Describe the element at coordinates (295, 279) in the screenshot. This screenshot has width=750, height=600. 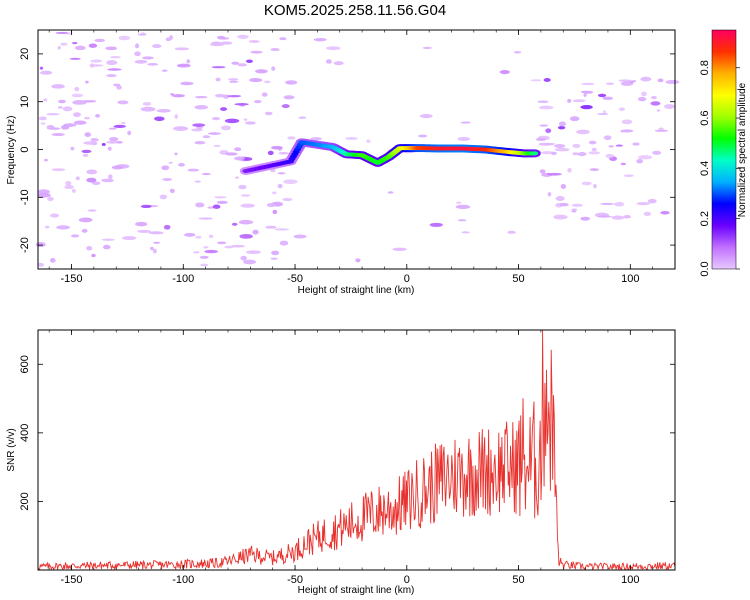
I see `spectrogram-x-tick-label: -50` at that location.